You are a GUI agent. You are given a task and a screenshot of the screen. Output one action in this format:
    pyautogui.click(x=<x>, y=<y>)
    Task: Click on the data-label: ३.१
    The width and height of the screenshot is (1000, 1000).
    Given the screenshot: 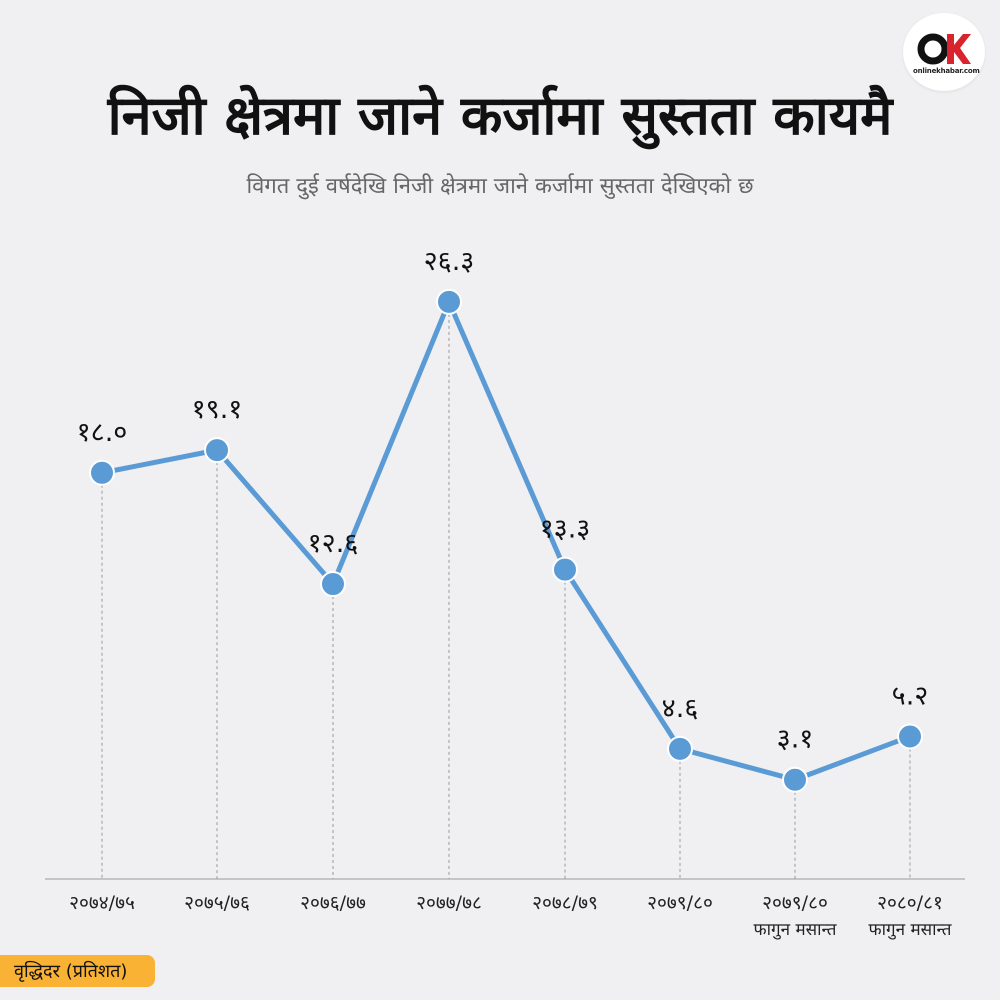 What is the action you would take?
    pyautogui.click(x=795, y=739)
    